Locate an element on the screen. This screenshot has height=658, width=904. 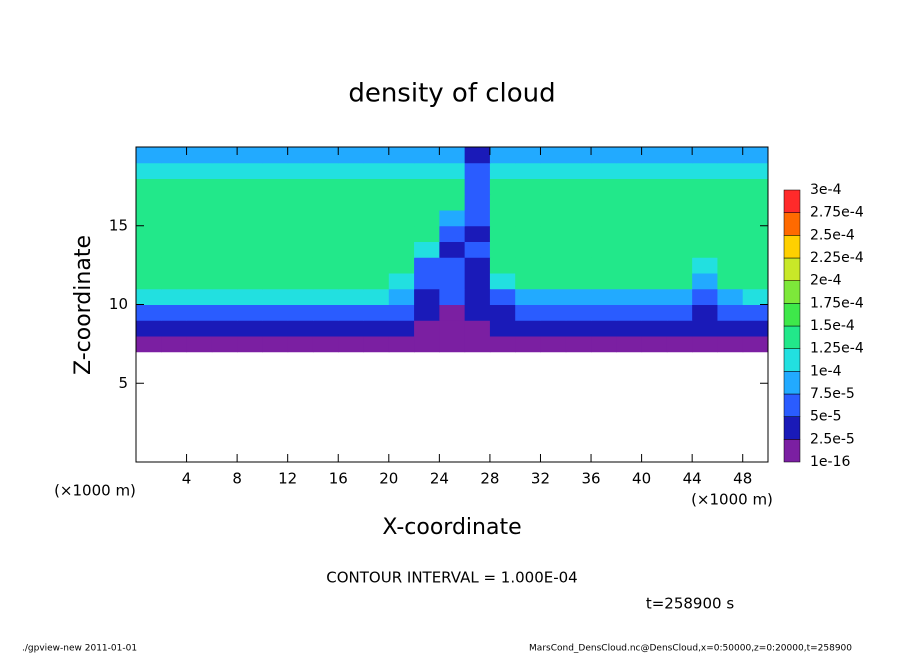
x-tick-label: 40 is located at coordinates (641, 479).